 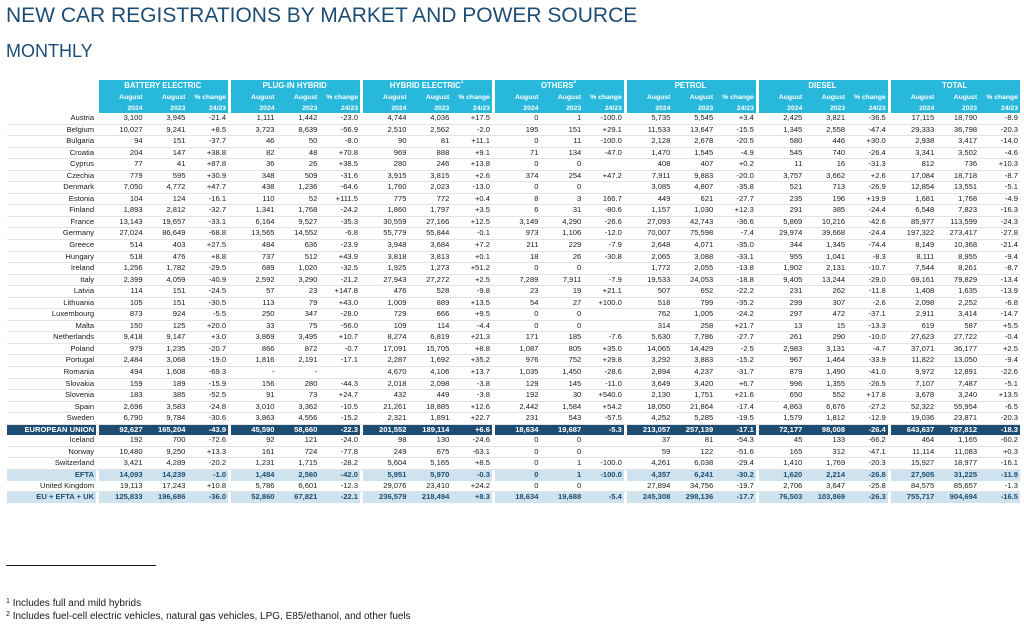 What do you see at coordinates (694, 245) in the screenshot?
I see `value-cell: 4,071` at bounding box center [694, 245].